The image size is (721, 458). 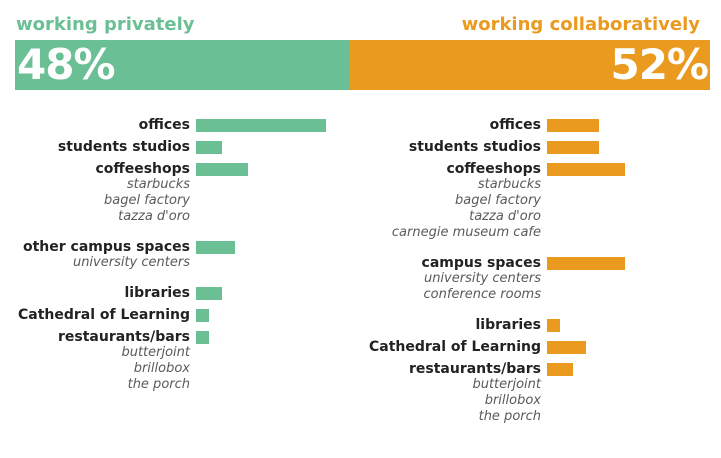 What do you see at coordinates (482, 294) in the screenshot?
I see `collaborative-example-label: conference rooms` at bounding box center [482, 294].